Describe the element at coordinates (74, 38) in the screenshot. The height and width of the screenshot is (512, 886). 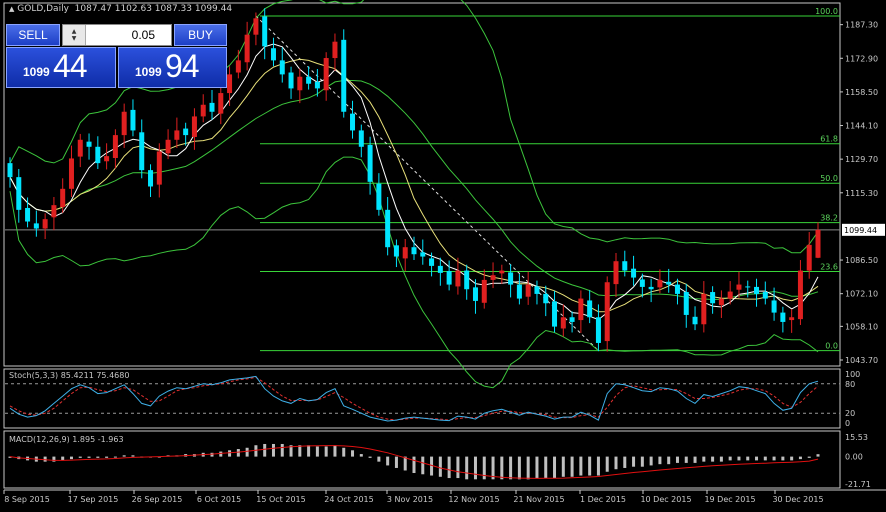
I see `stepper-down-icon: ▼` at that location.